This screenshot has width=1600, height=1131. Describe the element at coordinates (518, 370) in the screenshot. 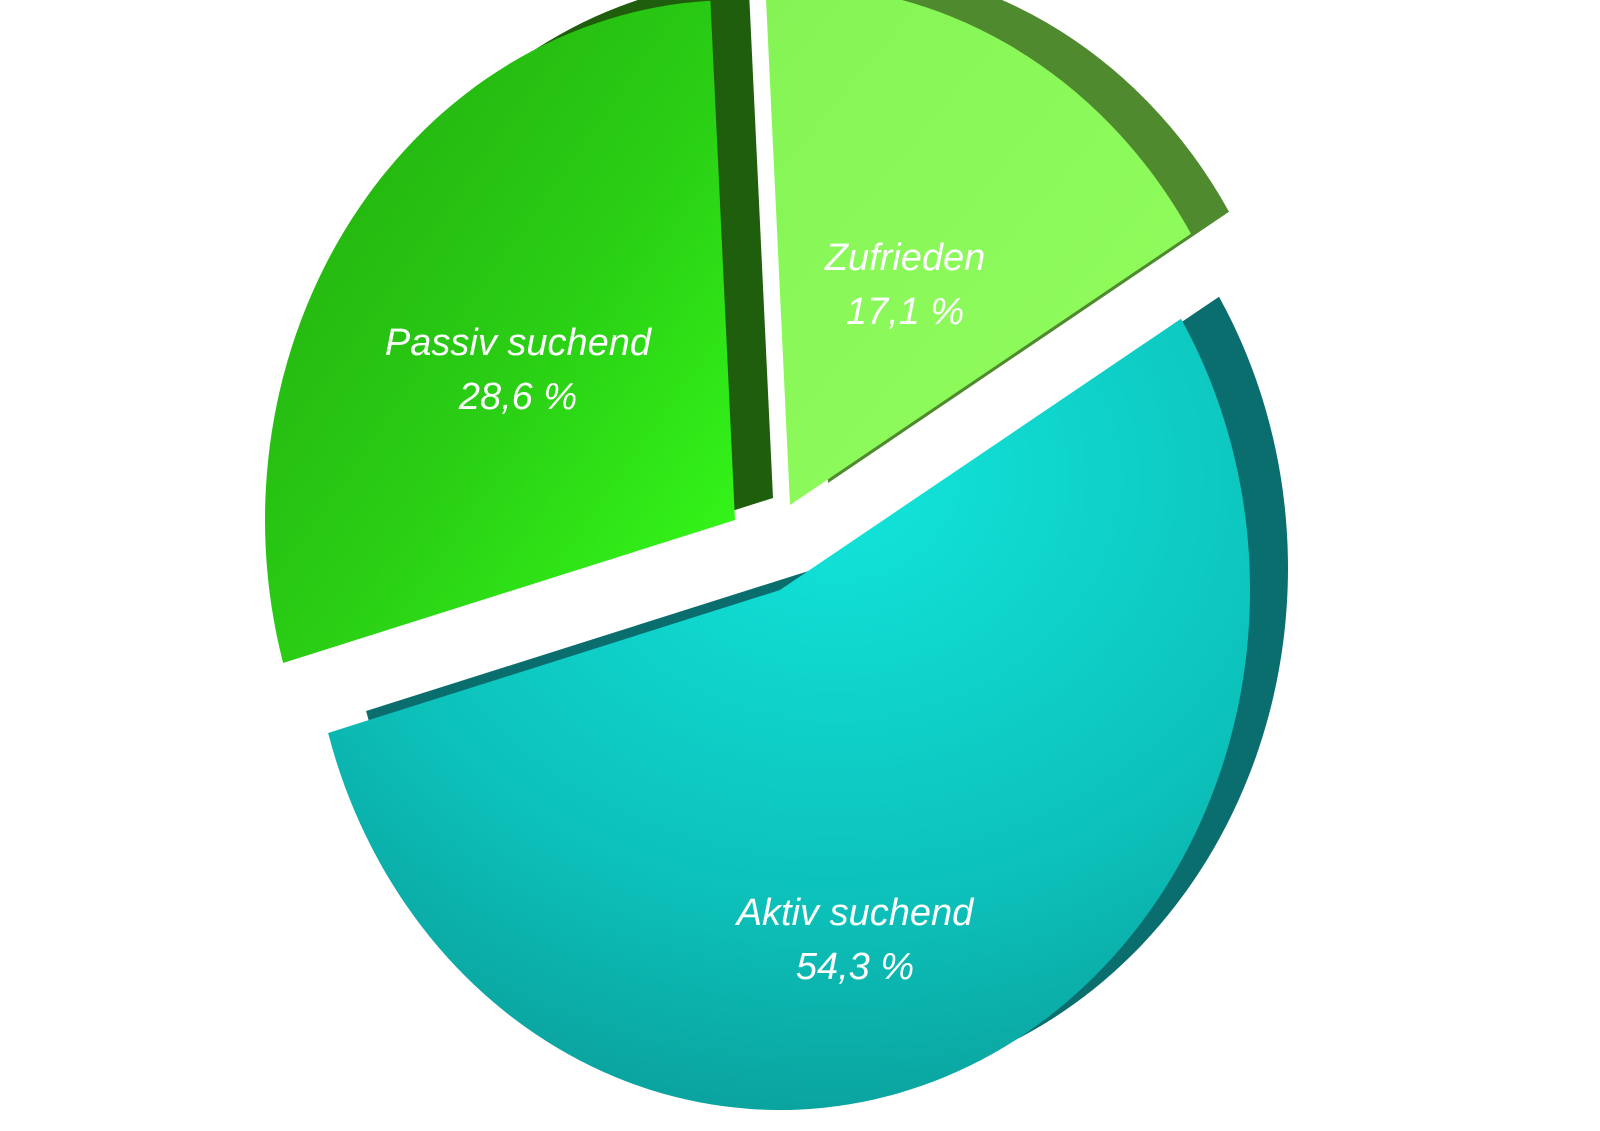

I see `slice-label-passiv-suchend: Passiv suchend 28,6 %` at that location.